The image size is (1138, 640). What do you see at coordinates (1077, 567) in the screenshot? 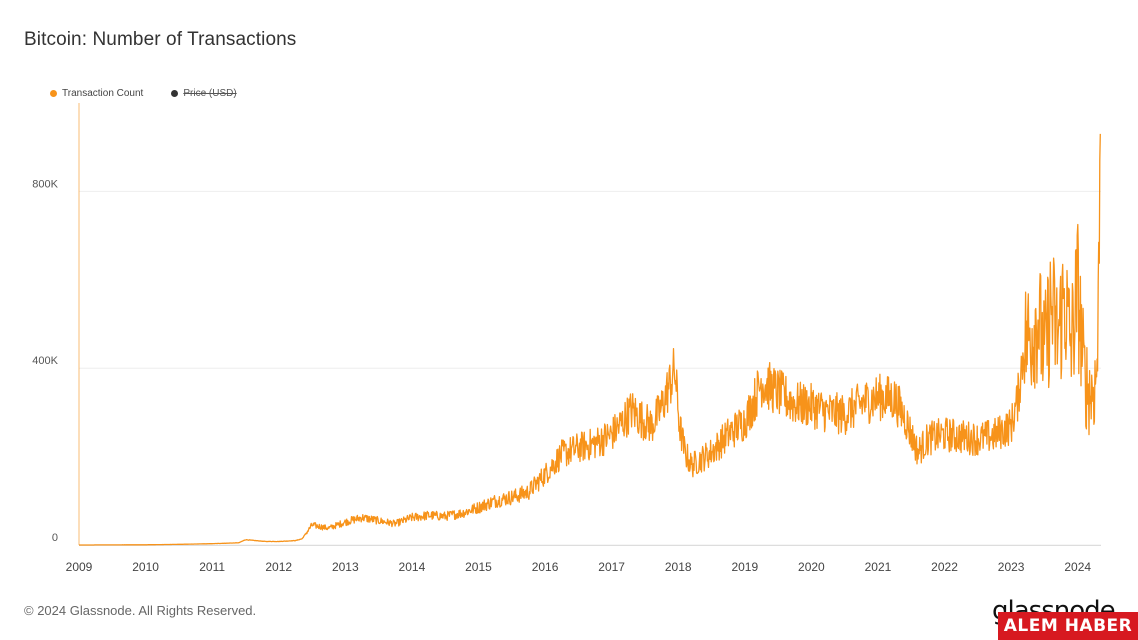
I see `x-tick-label: 2024` at bounding box center [1077, 567].